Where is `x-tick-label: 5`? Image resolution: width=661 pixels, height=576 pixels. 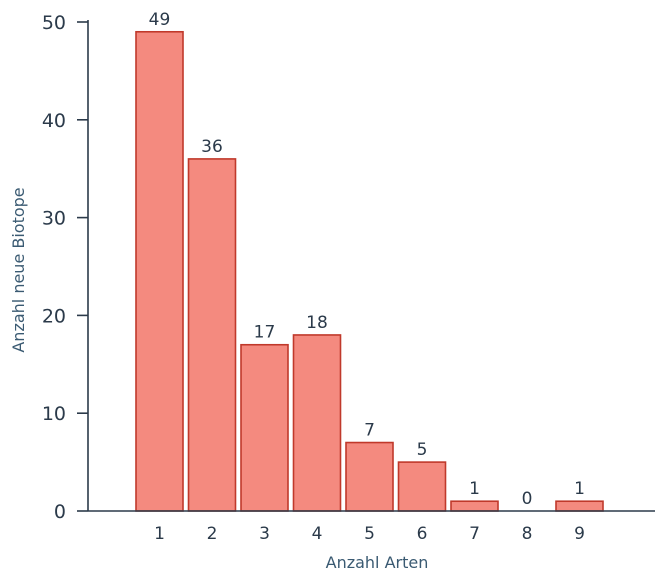 x-tick-label: 5 is located at coordinates (369, 534).